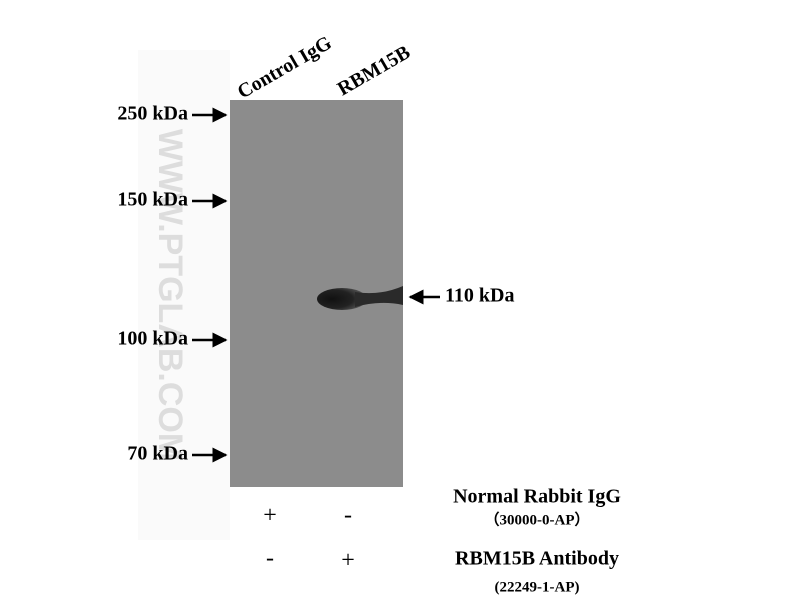 The height and width of the screenshot is (600, 800). What do you see at coordinates (342, 299) in the screenshot?
I see `band` at bounding box center [342, 299].